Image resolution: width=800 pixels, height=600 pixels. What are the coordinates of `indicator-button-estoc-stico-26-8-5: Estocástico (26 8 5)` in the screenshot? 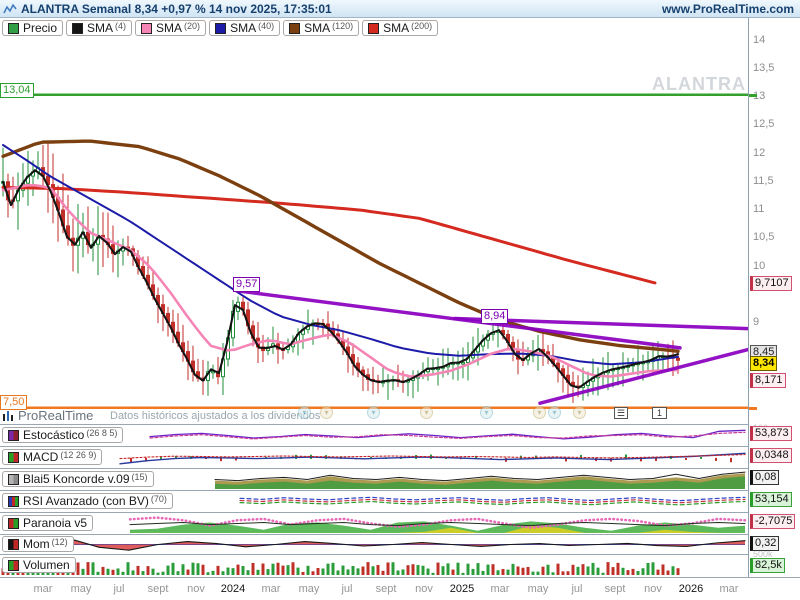 It's located at (63, 435).